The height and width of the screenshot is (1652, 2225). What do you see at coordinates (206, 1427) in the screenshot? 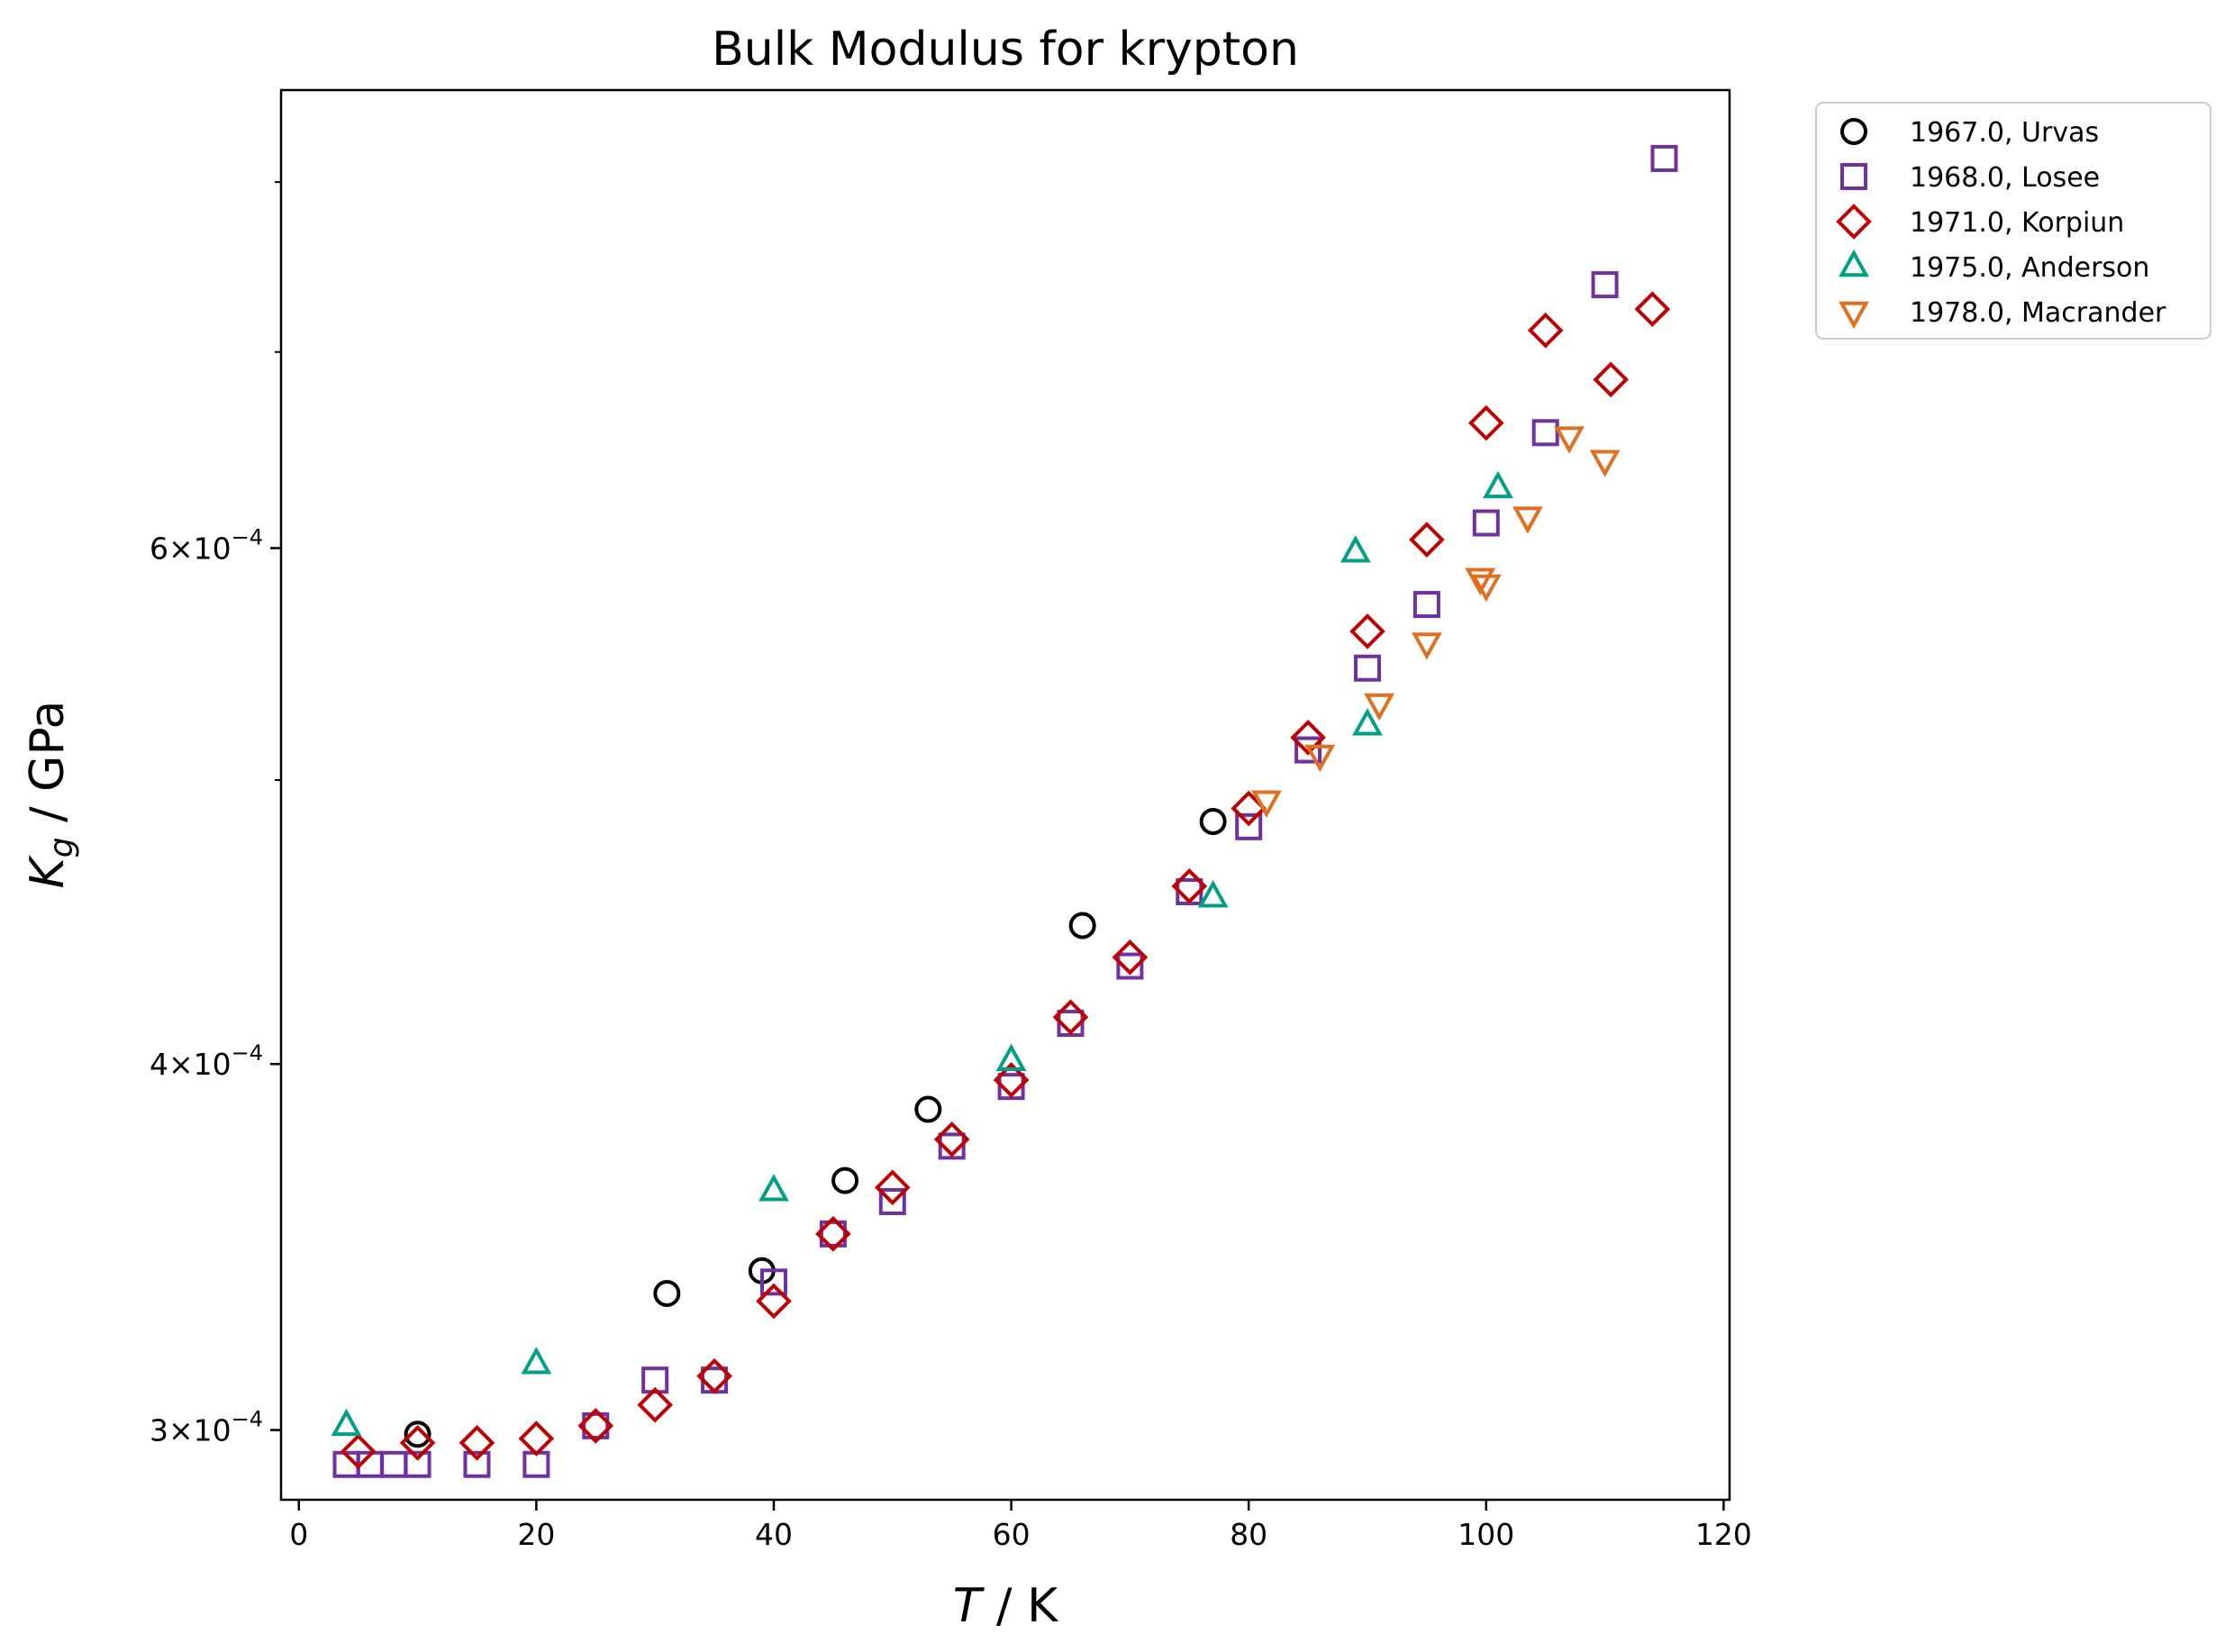
I see `y-tick-label: 3×10⁻⁴` at bounding box center [206, 1427].